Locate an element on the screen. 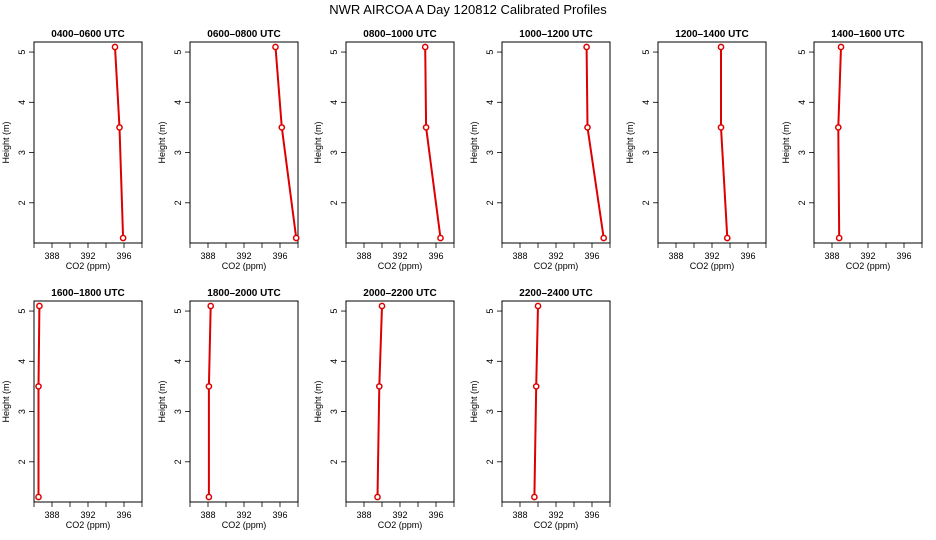 The image size is (936, 540). chart-title: 0400–0600 UTC is located at coordinates (87, 34).